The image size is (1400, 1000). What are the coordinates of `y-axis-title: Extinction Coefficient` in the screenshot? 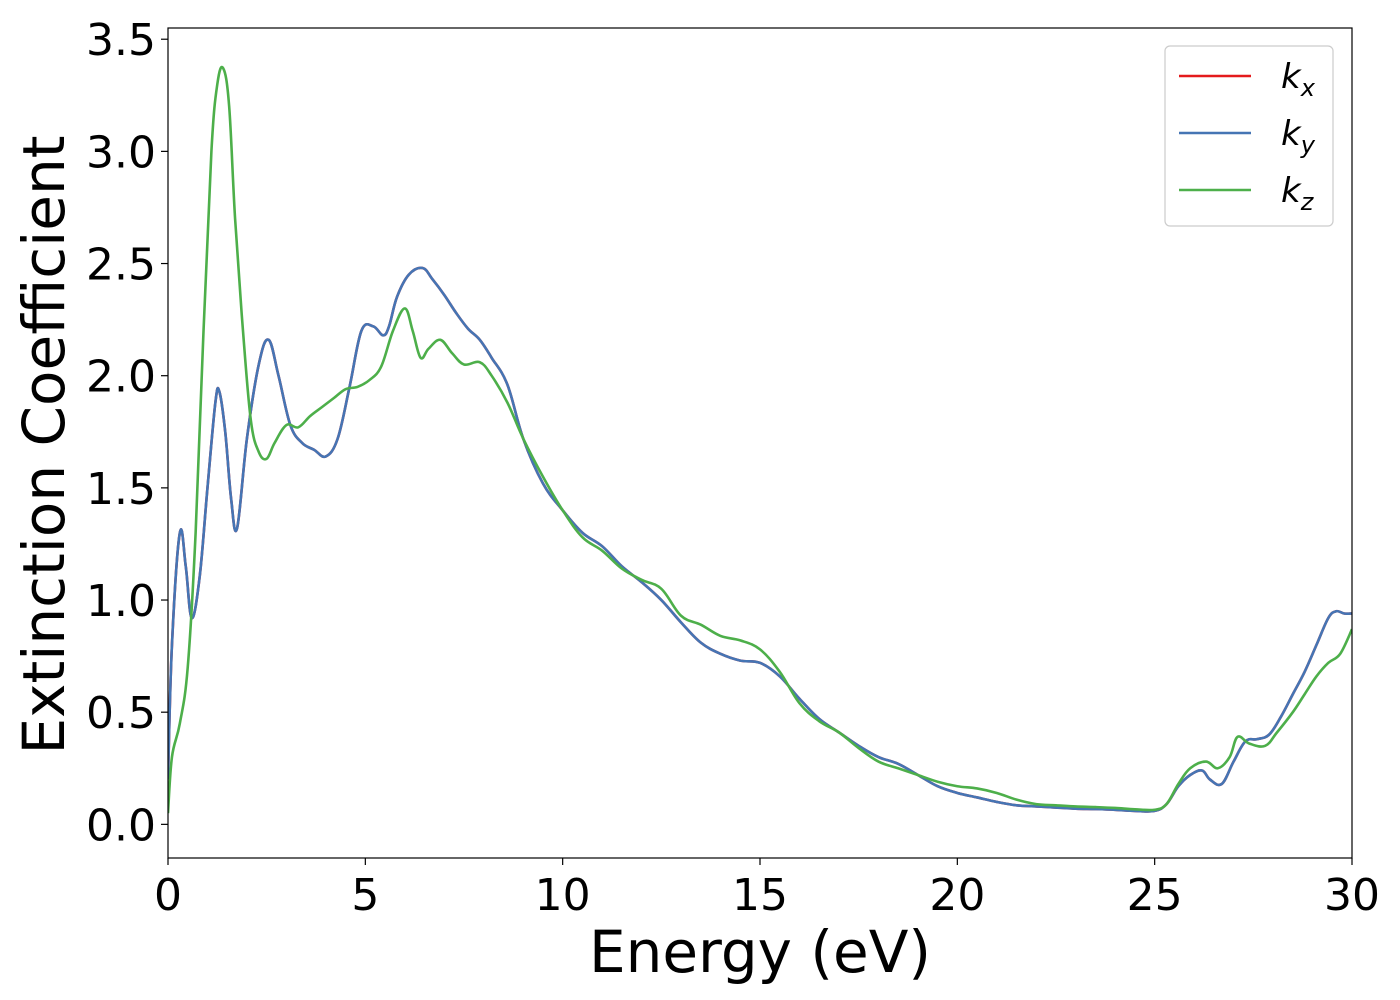 It's located at (44, 445).